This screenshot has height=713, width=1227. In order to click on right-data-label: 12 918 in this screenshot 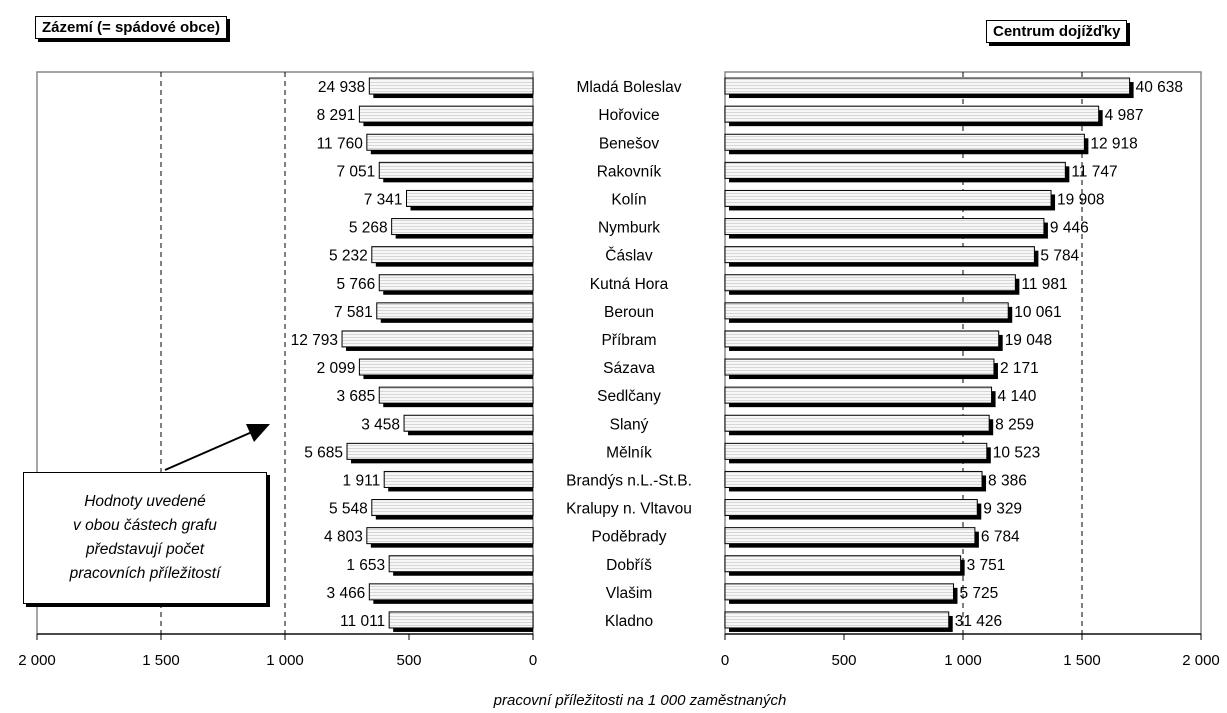, I will do `click(1113, 143)`.